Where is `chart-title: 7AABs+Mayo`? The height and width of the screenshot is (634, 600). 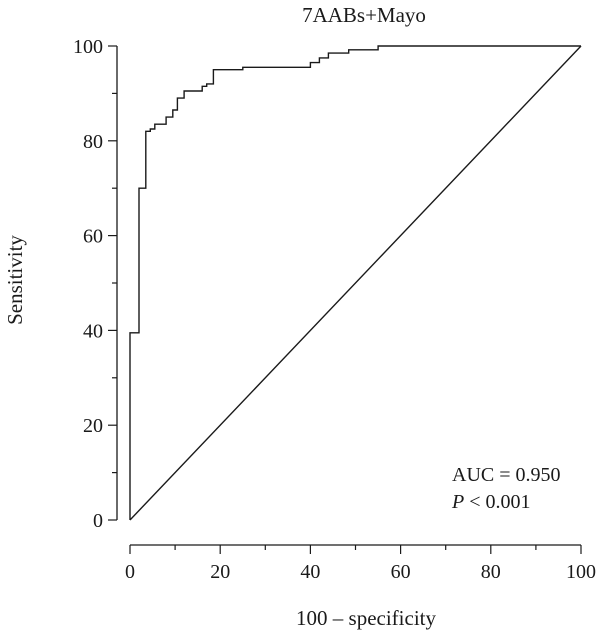 chart-title: 7AABs+Mayo is located at coordinates (364, 15).